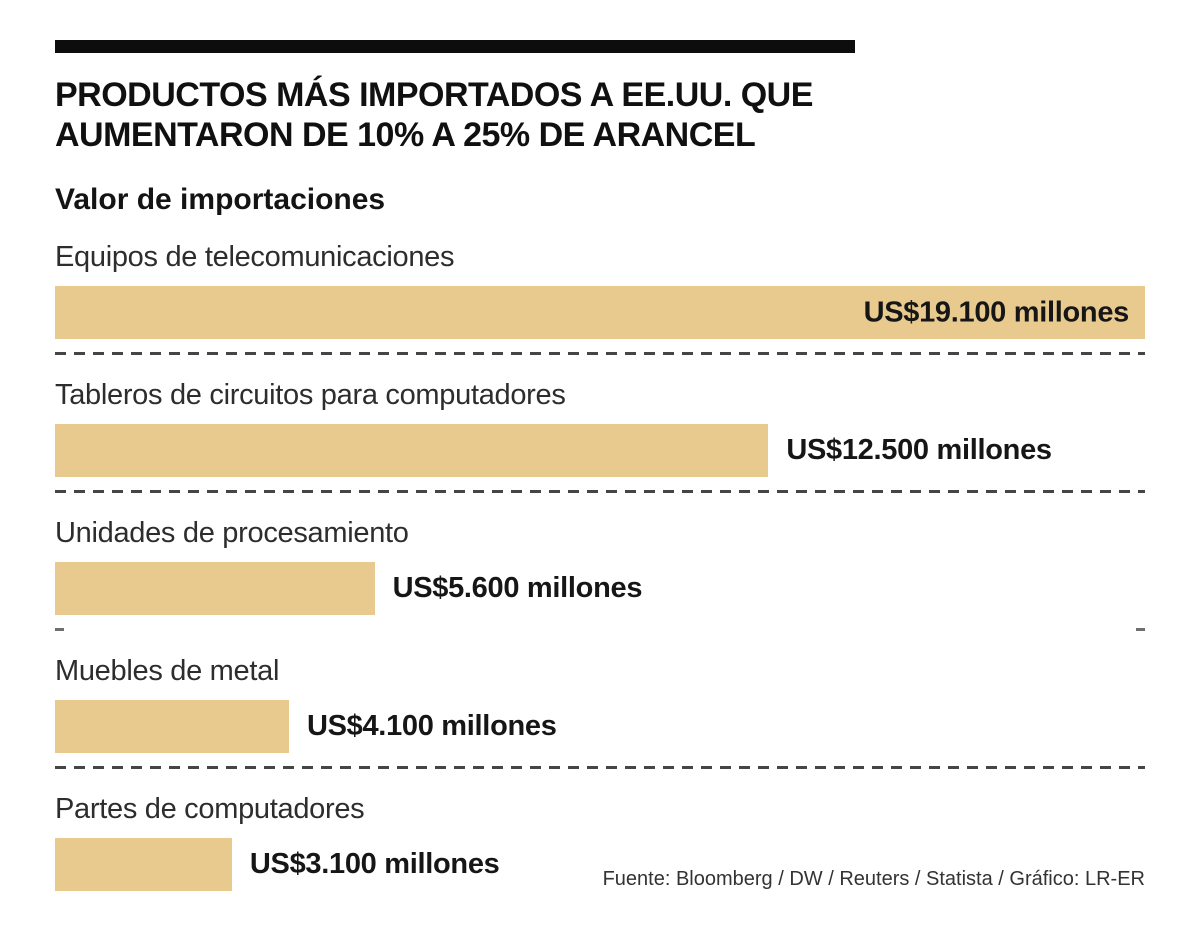 This screenshot has height=942, width=1200. I want to click on bar-line: US$4.100 millones, so click(600, 726).